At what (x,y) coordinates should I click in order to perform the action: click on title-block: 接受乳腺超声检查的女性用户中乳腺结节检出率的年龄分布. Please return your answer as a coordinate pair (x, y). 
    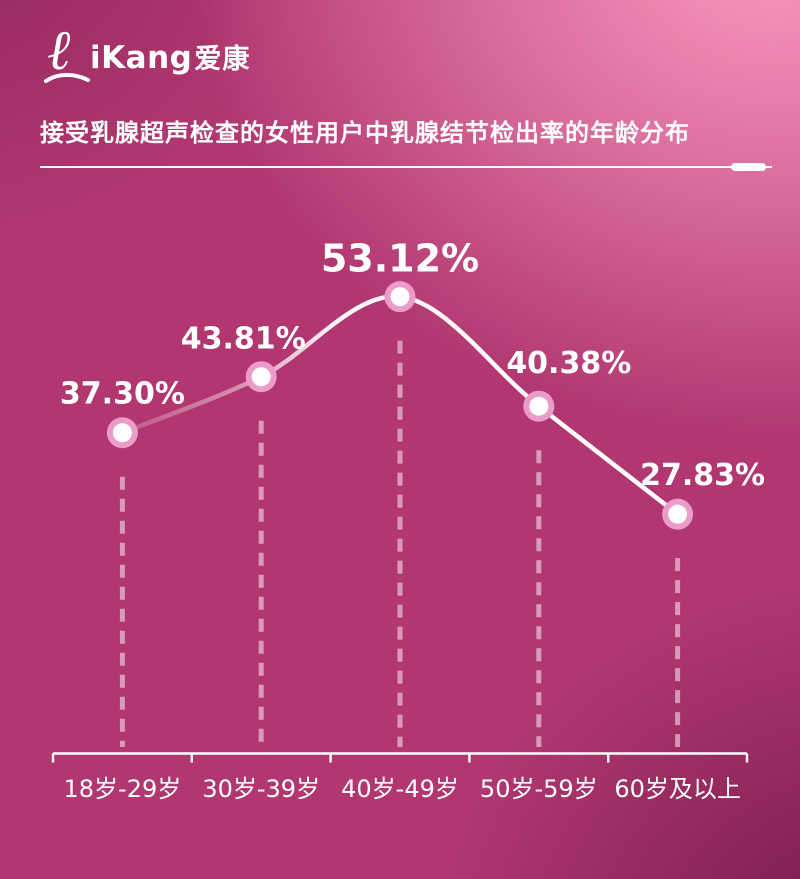
    Looking at the image, I should click on (406, 145).